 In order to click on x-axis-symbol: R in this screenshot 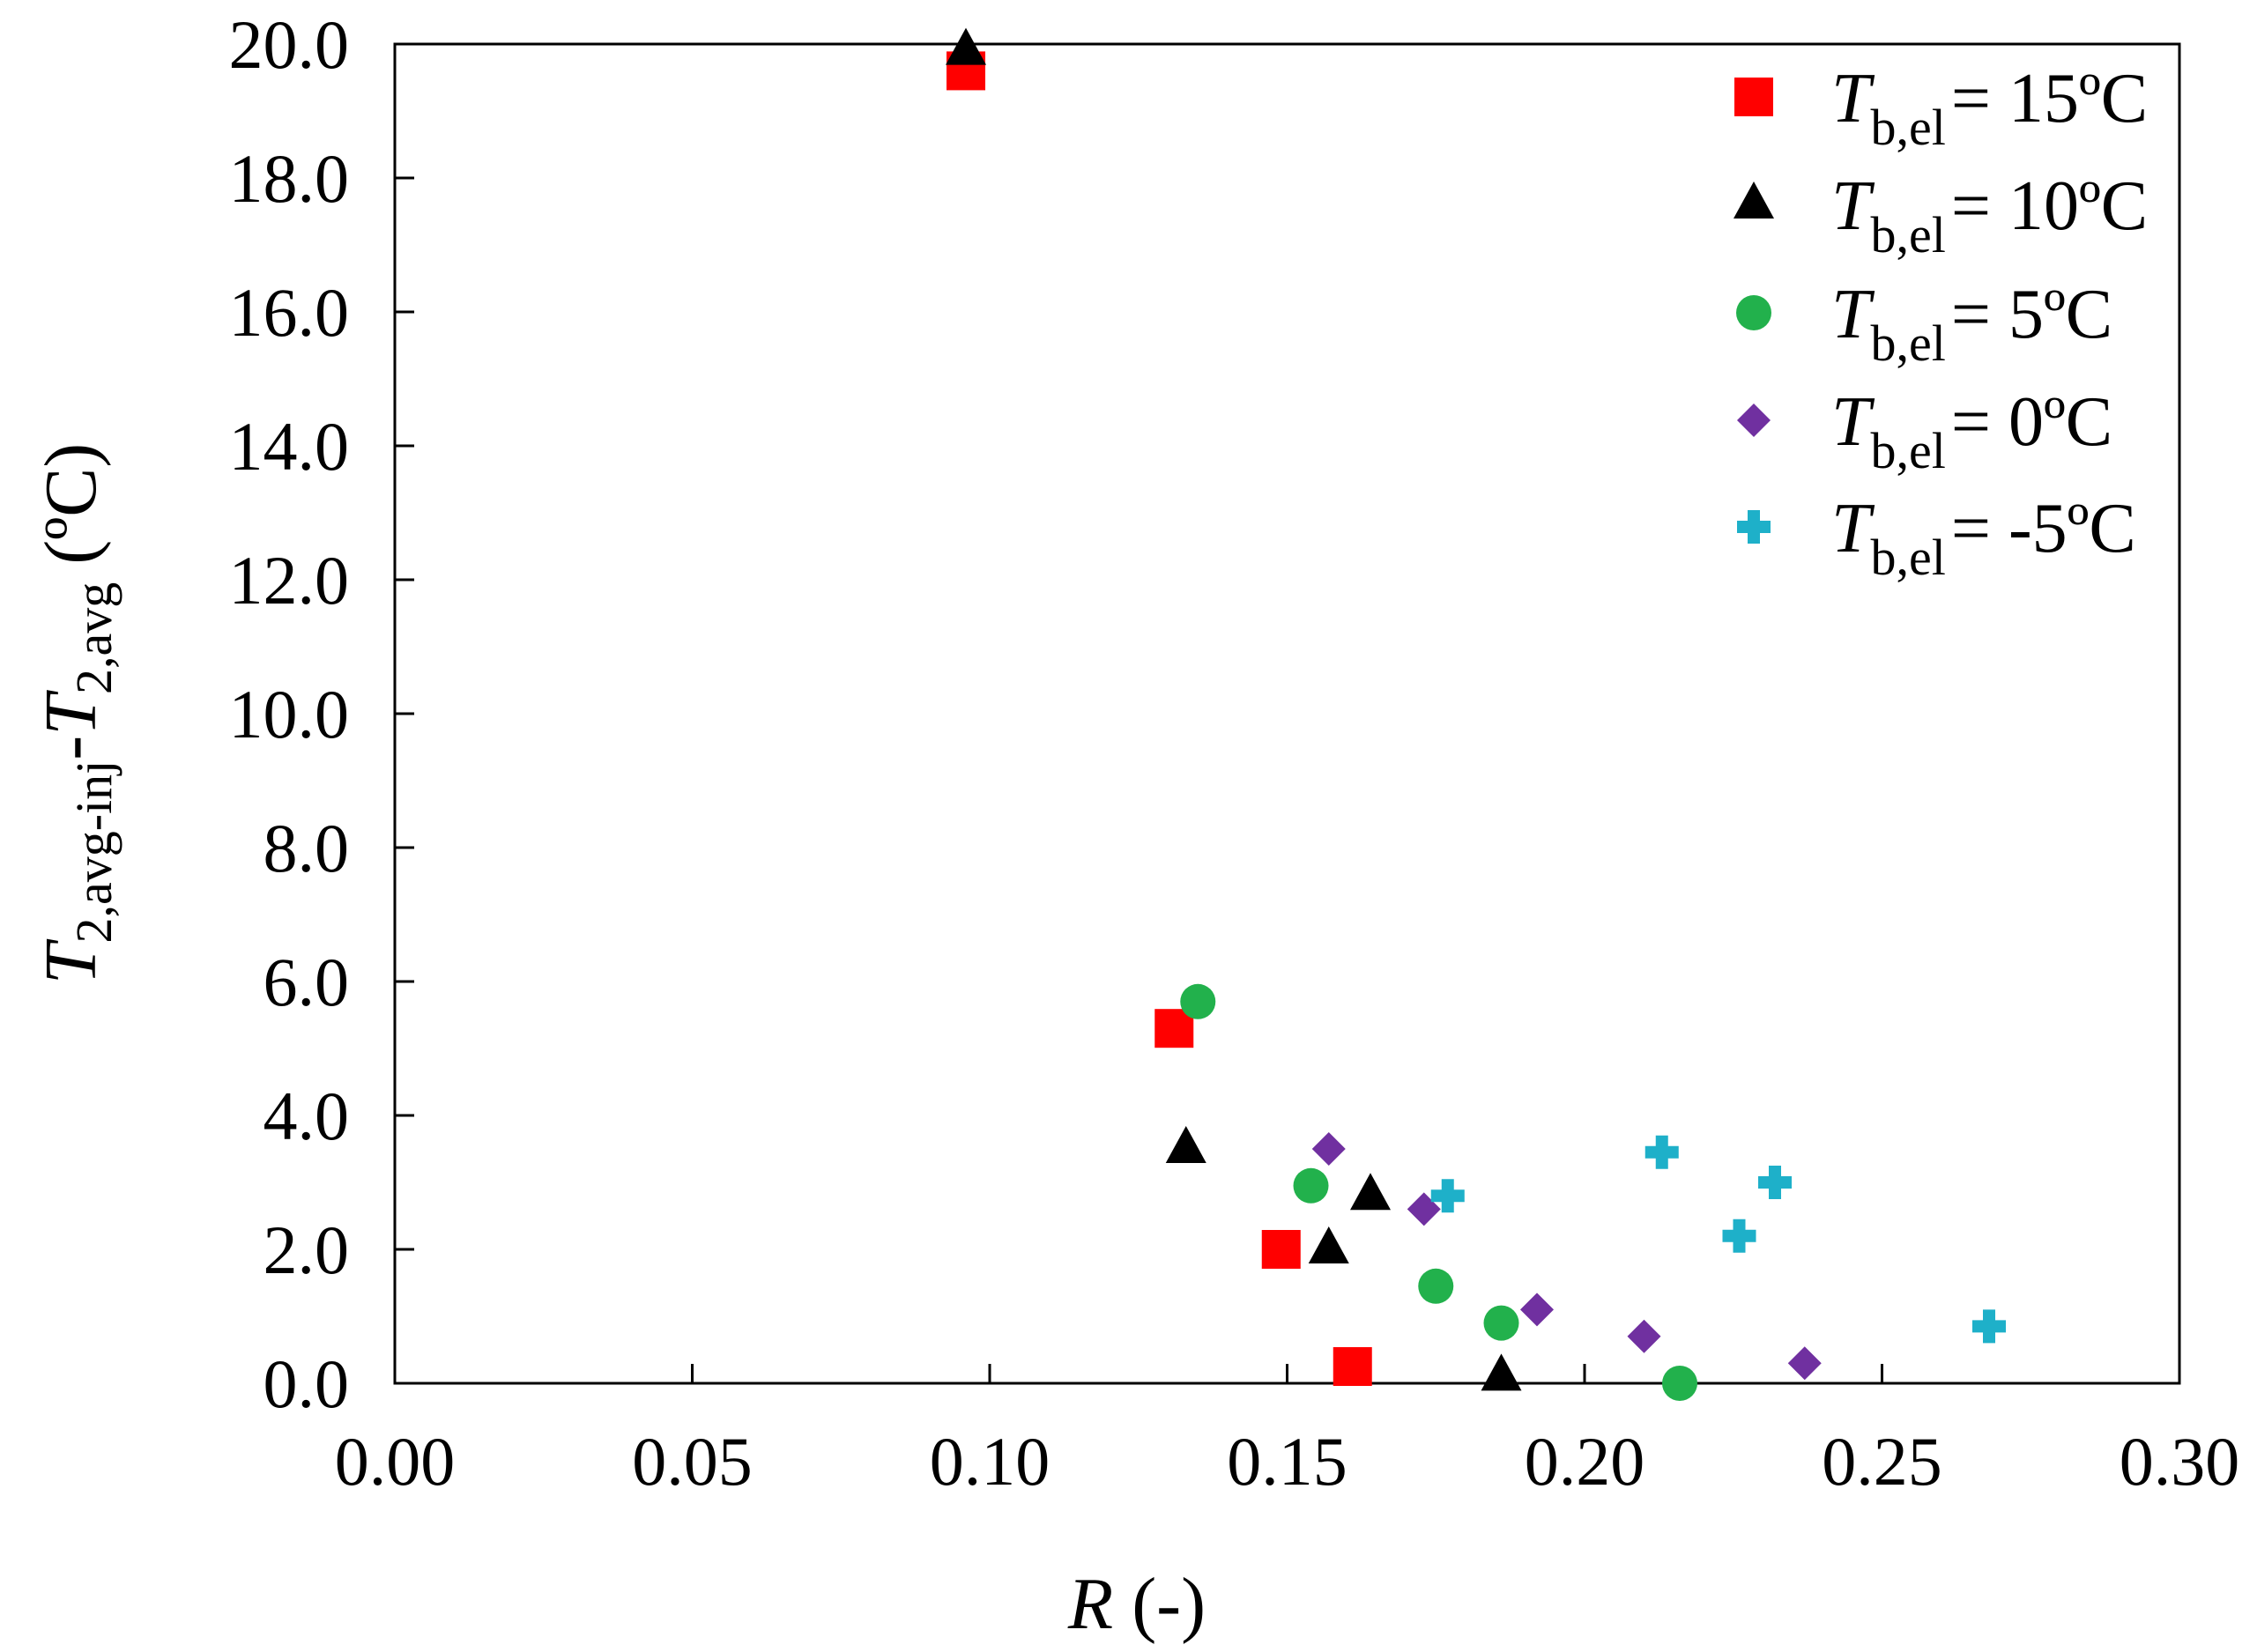, I will do `click(1090, 1604)`.